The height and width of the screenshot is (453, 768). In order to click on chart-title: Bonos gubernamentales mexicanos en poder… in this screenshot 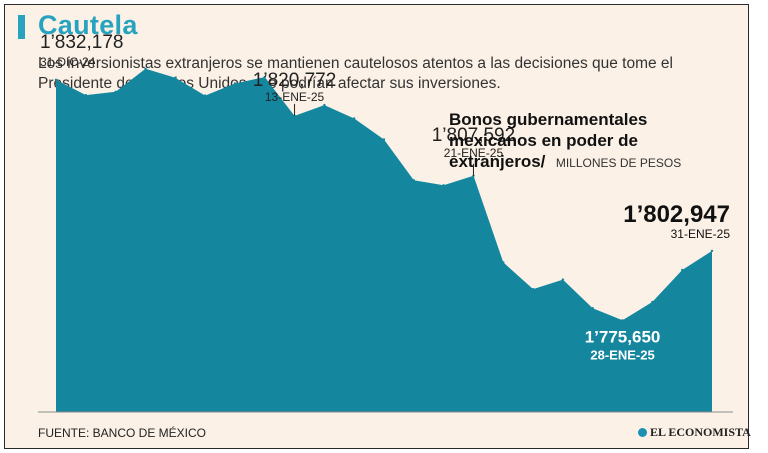, I will do `click(565, 140)`.